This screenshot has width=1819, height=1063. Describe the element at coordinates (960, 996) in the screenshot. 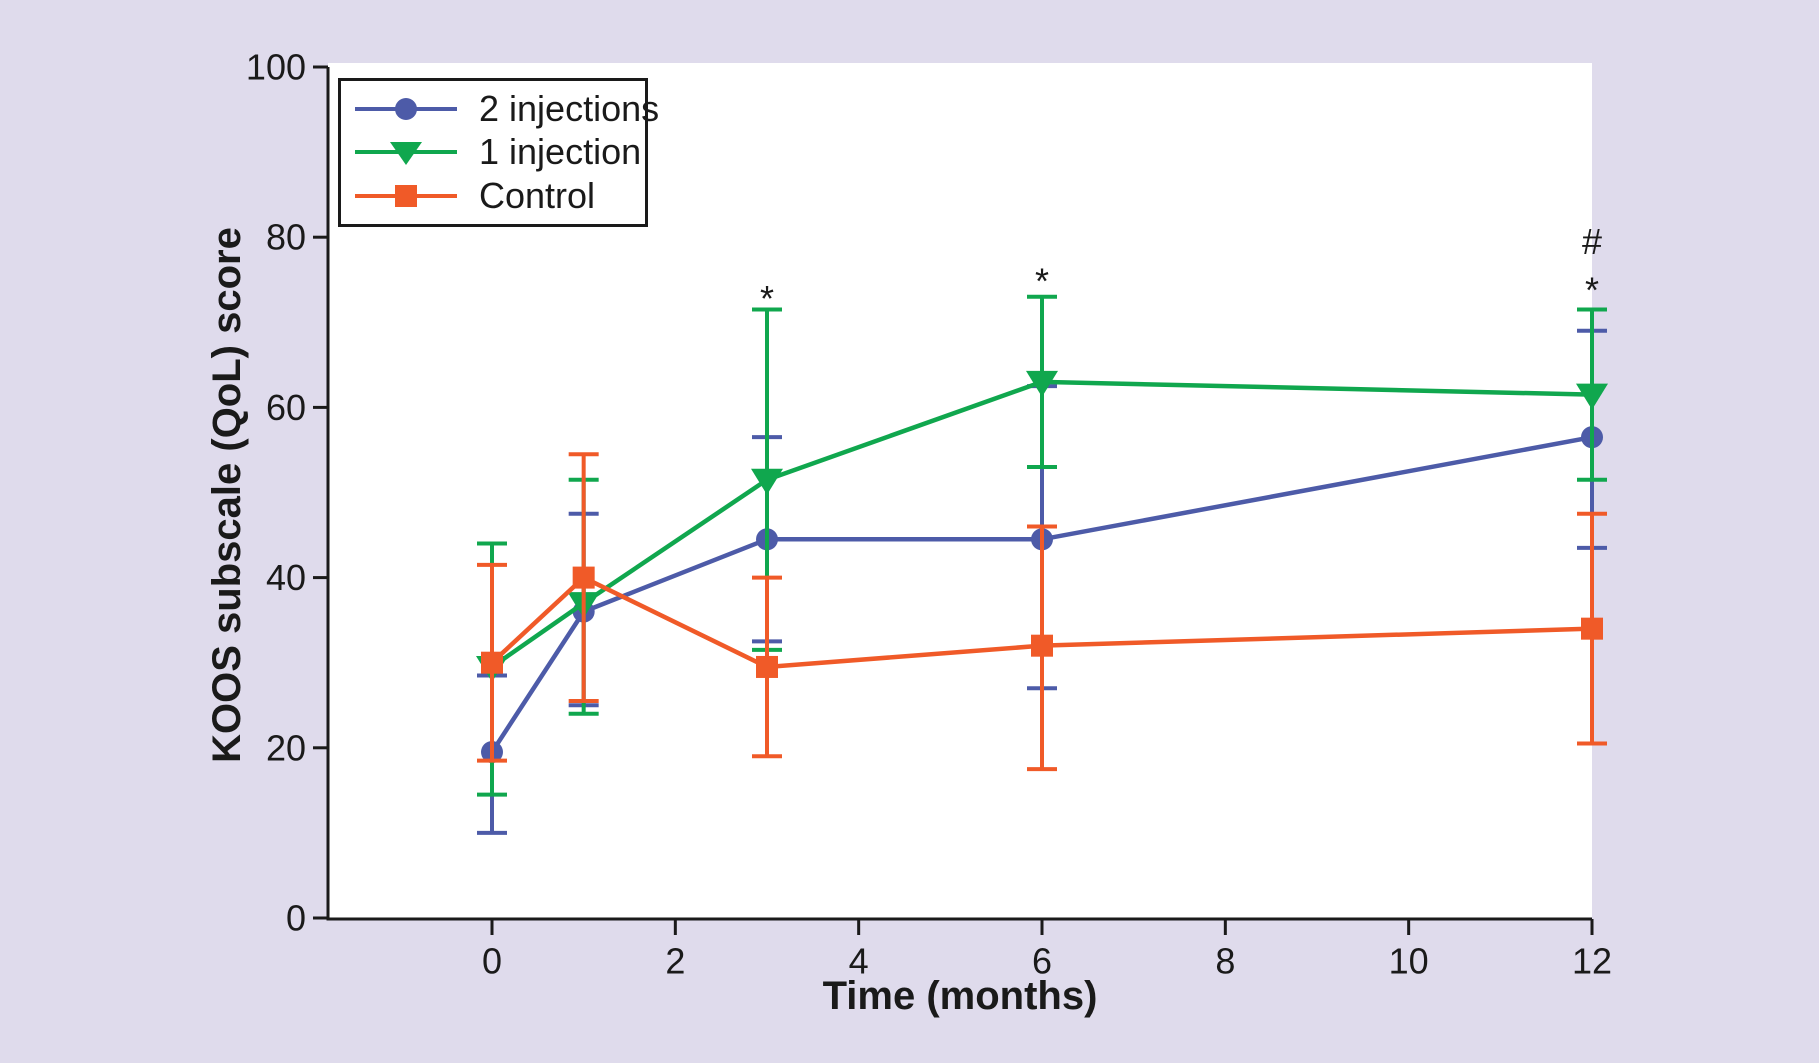

I see `x-axis-title: Time (months)` at that location.